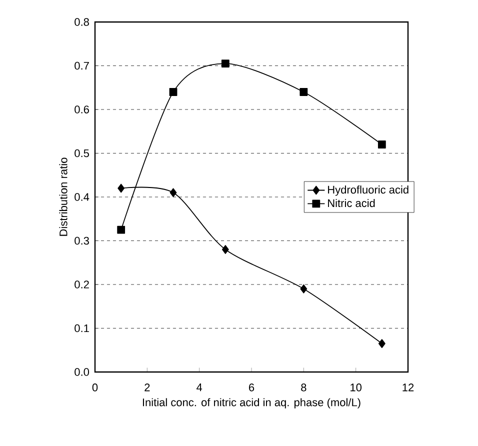  Describe the element at coordinates (251, 403) in the screenshot. I see `x-axis-title: Initial conc. of nitric acid in aq. phase (mol/L)` at that location.